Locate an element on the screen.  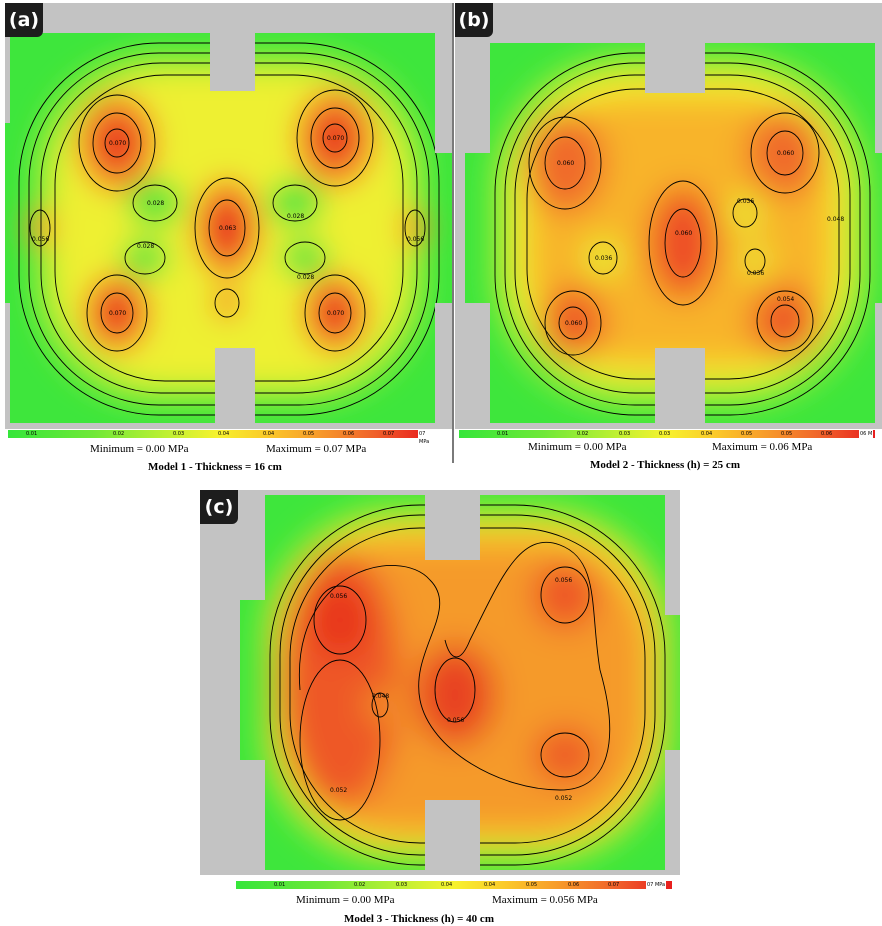
maximum-label-b: Maximum = 0.06 MPa is located at coordinates (762, 447).